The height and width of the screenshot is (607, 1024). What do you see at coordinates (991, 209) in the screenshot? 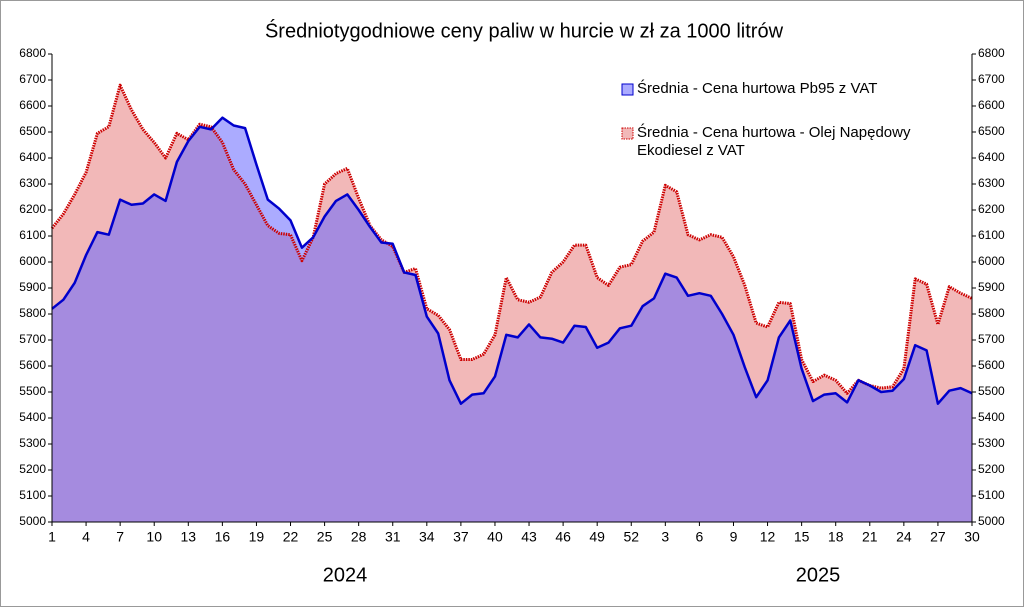
I see `y2-tick-label: 6200` at bounding box center [991, 209].